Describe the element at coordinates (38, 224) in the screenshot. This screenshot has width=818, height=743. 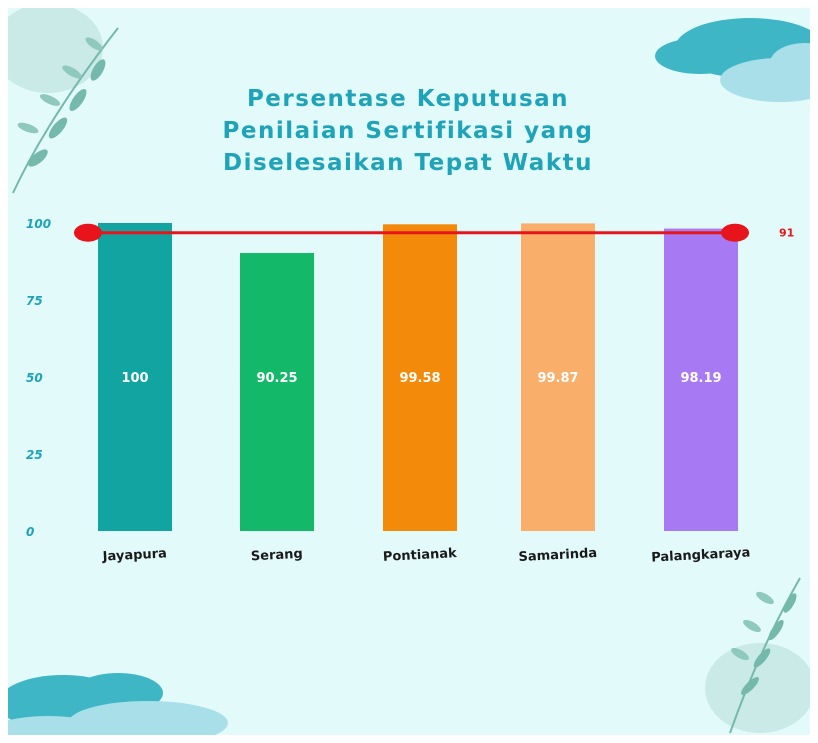
I see `y-tick-label: 100` at that location.